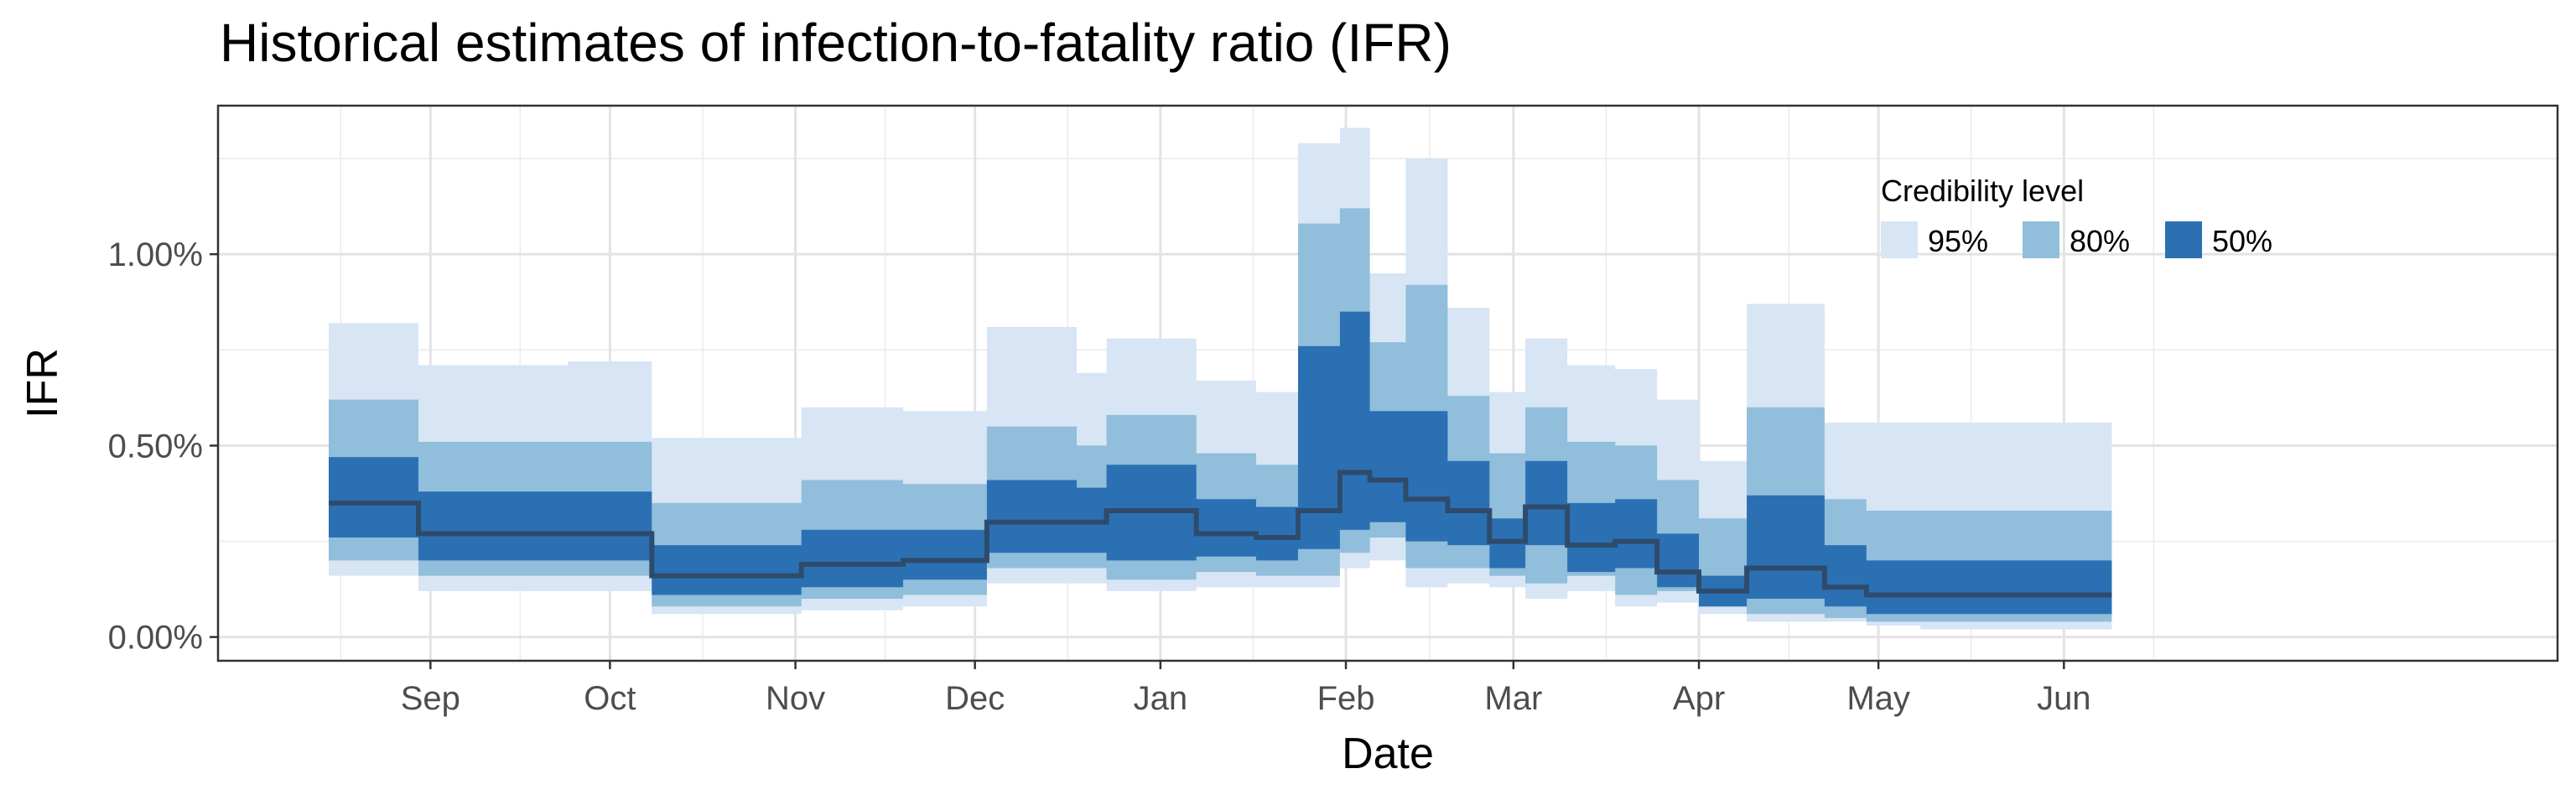 This screenshot has height=805, width=2576. I want to click on x-tick-label: May, so click(1878, 698).